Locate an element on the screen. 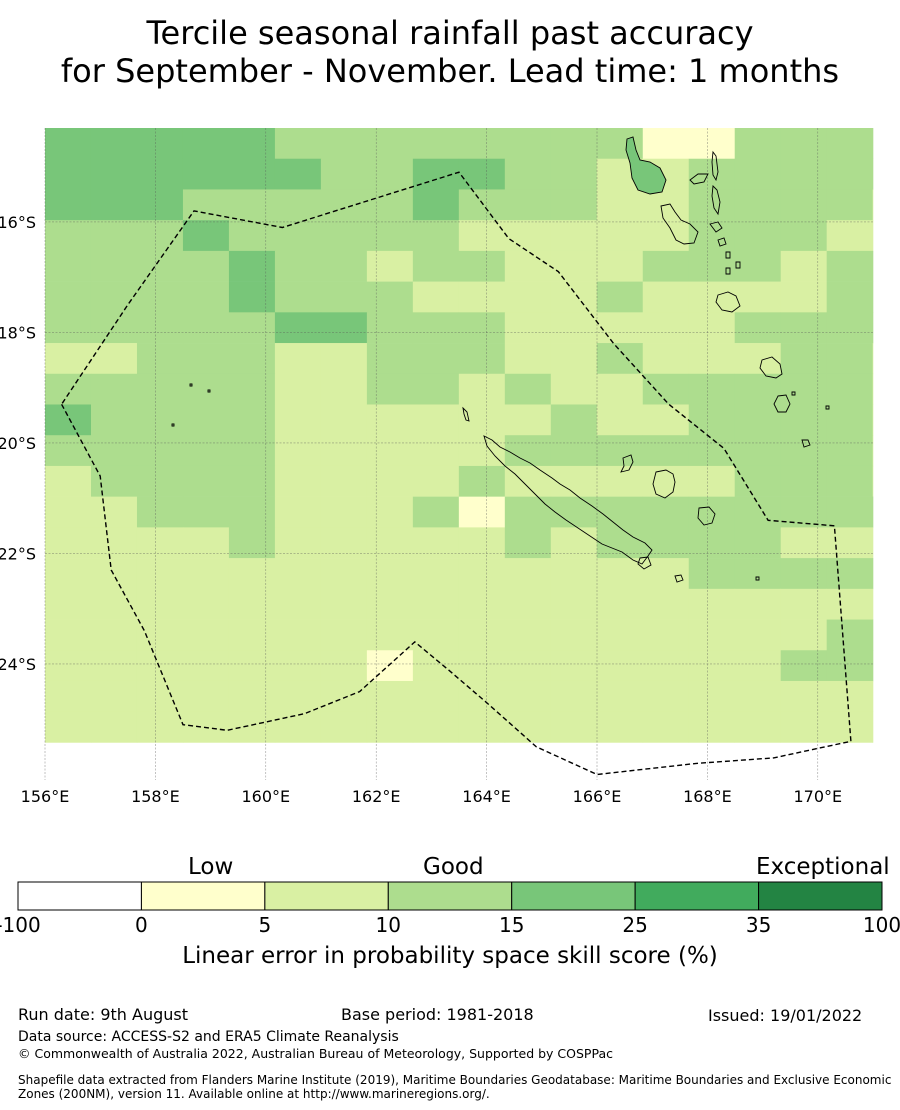 This screenshot has width=900, height=1110. tanna-coastline is located at coordinates (782, 403).